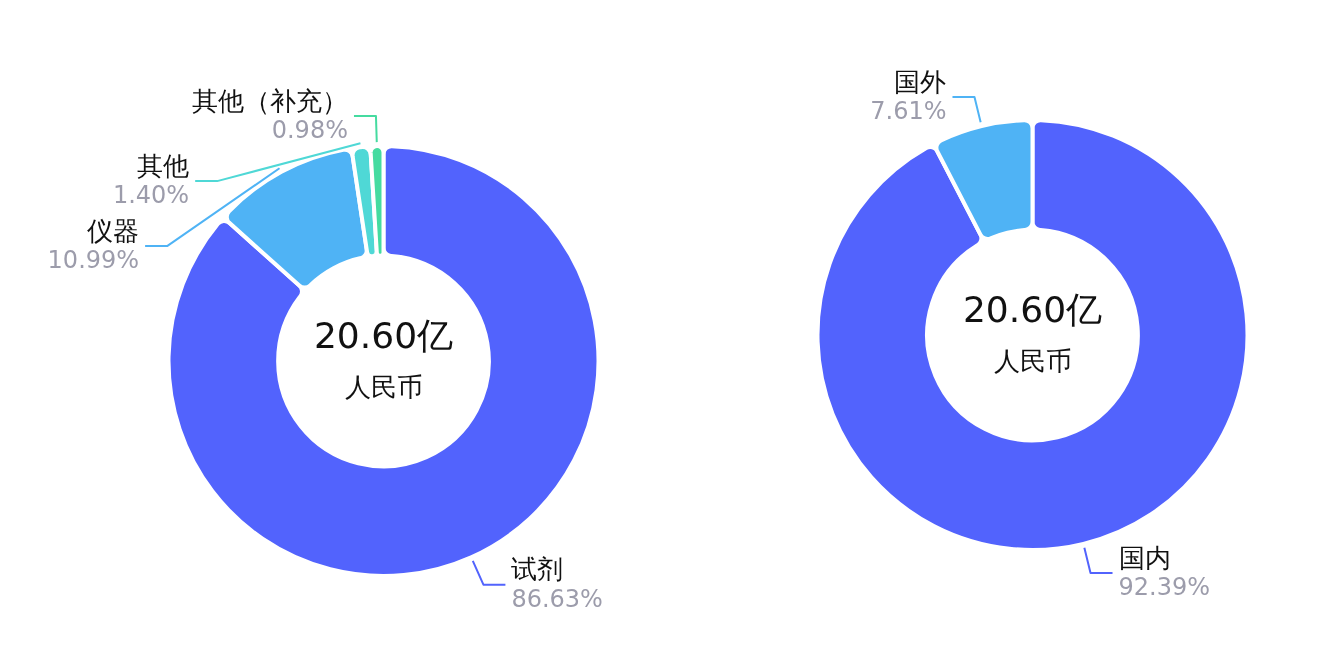 Image resolution: width=1318 pixels, height=672 pixels. Describe the element at coordinates (269, 100) in the screenshot. I see `slice-label: 其他（补充）` at that location.